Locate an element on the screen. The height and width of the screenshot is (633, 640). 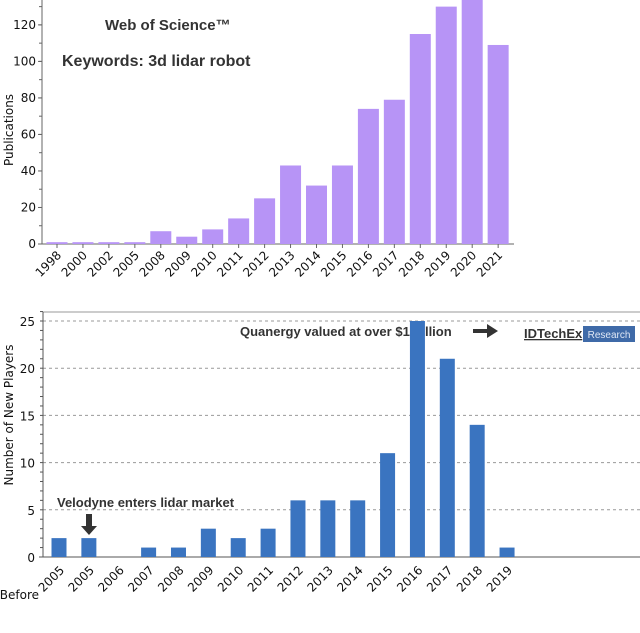
velodyne-annotation: Velodyne enters lidar market is located at coordinates (146, 502).